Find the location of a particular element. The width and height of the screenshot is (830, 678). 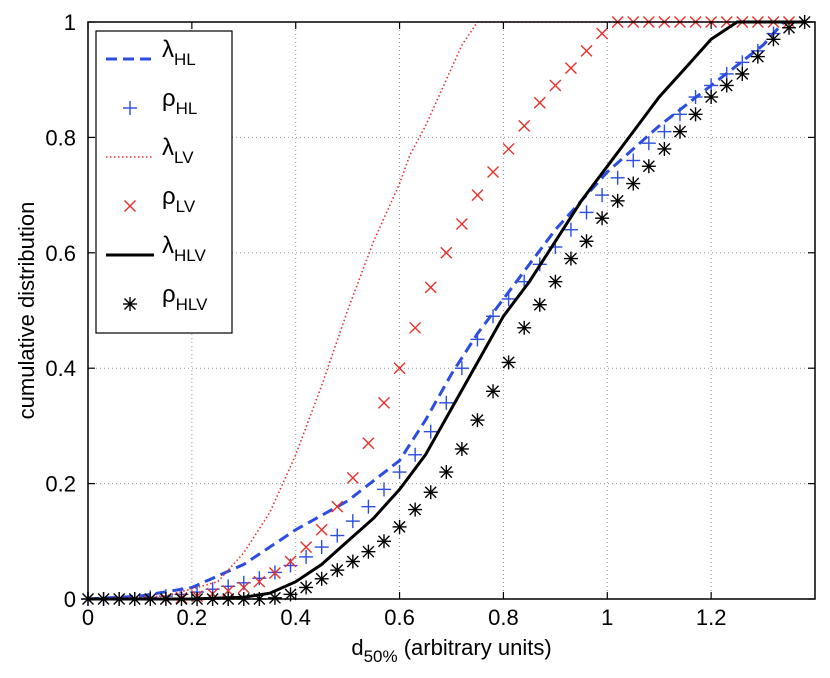

legend-label-sub: HL is located at coordinates (187, 108).